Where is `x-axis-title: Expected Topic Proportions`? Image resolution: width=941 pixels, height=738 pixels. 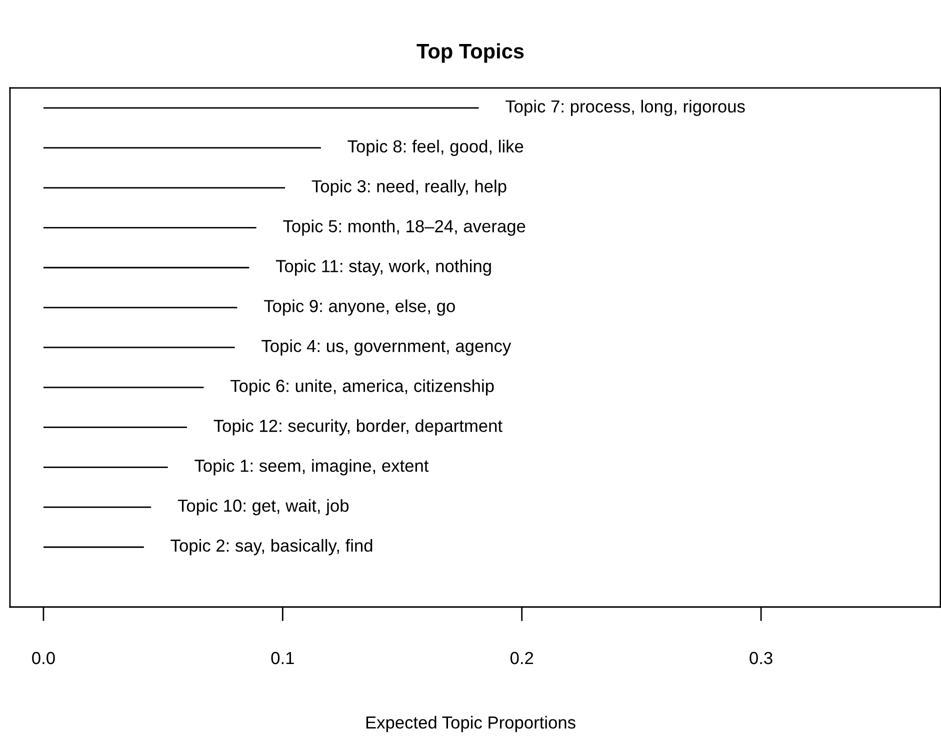 x-axis-title: Expected Topic Proportions is located at coordinates (471, 724).